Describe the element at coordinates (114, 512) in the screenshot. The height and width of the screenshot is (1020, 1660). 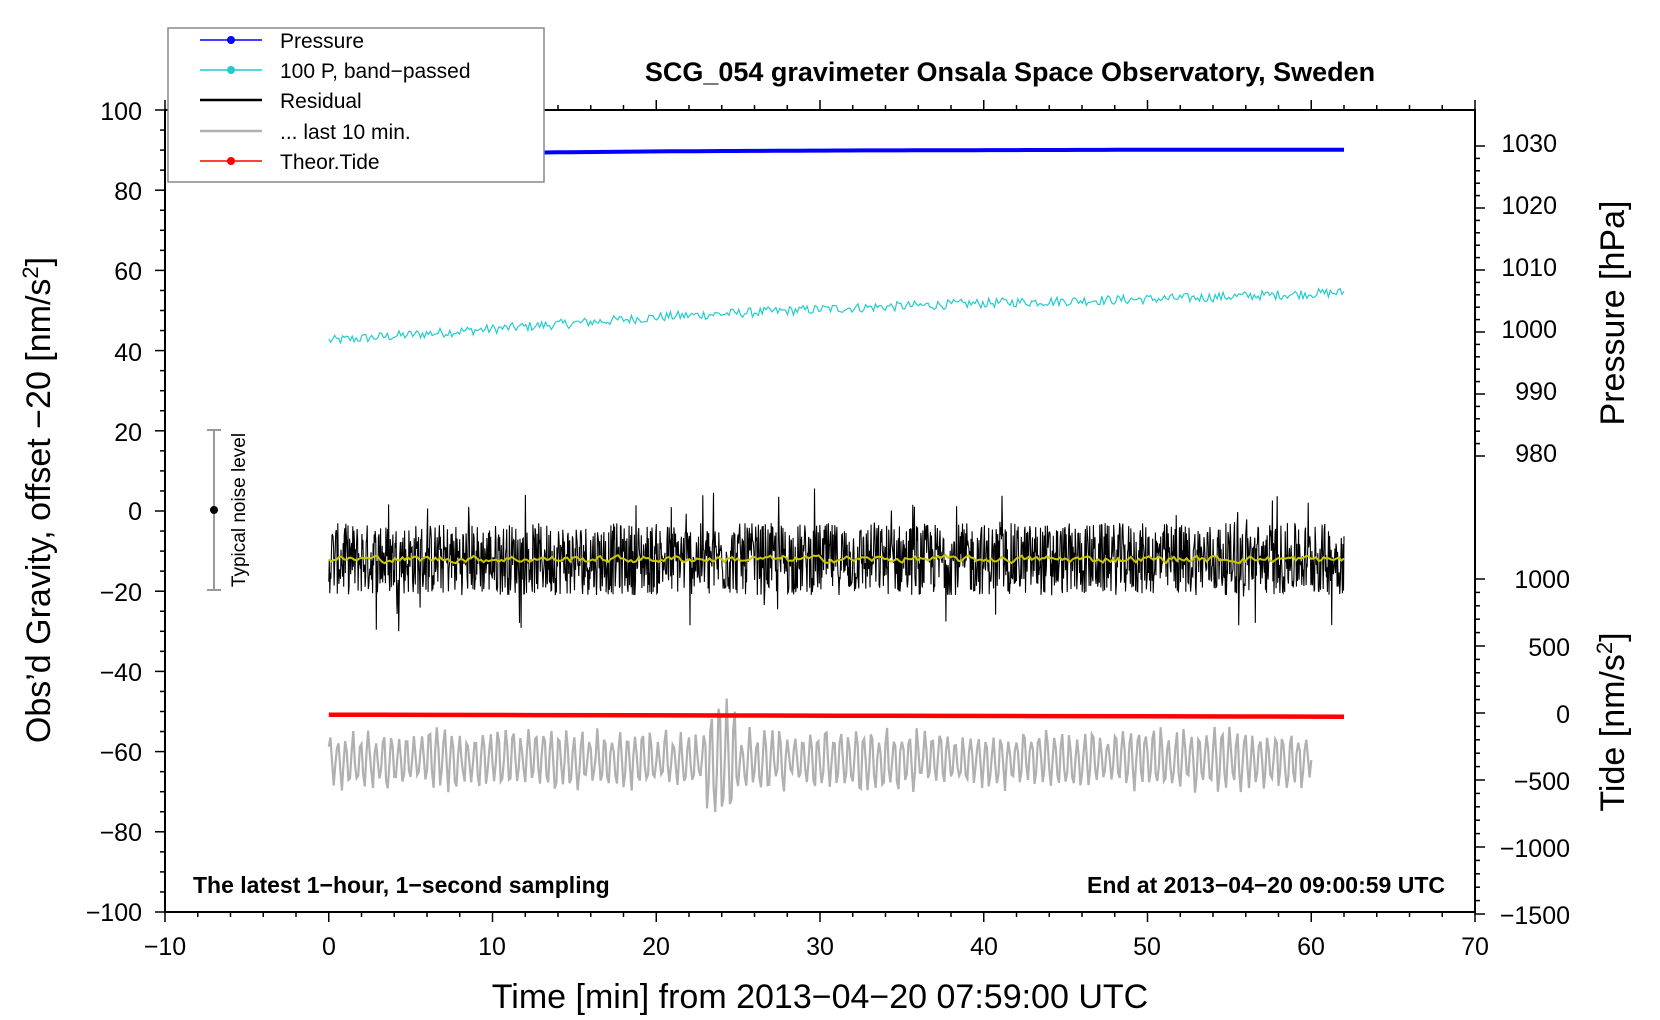
I see `left-y-tick-labels: 100 80 60 40 20 0 −20 −40 −60 −80 −100` at that location.